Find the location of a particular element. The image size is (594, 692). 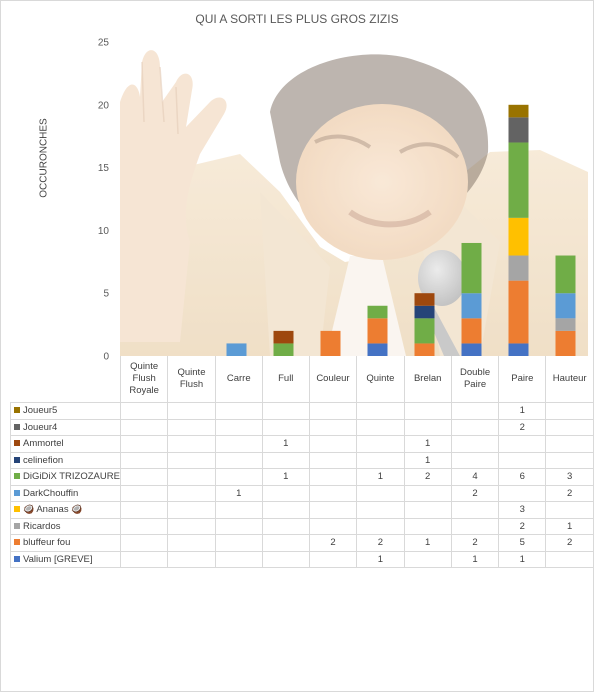

table-row: bluffeur fou 2 2 1 2 5 2 is located at coordinates (302, 543).